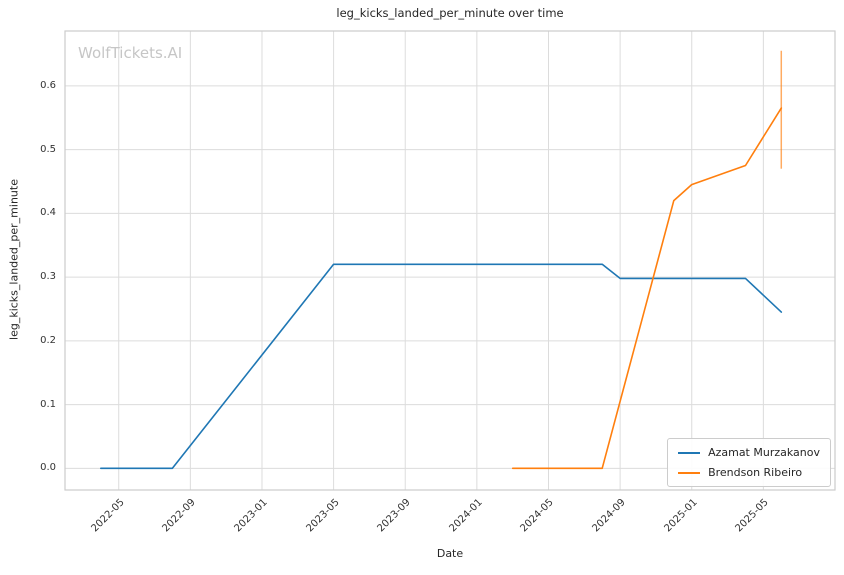 This screenshot has height=575, width=844. What do you see at coordinates (48, 149) in the screenshot?
I see `y-tick-label: 0.5` at bounding box center [48, 149].